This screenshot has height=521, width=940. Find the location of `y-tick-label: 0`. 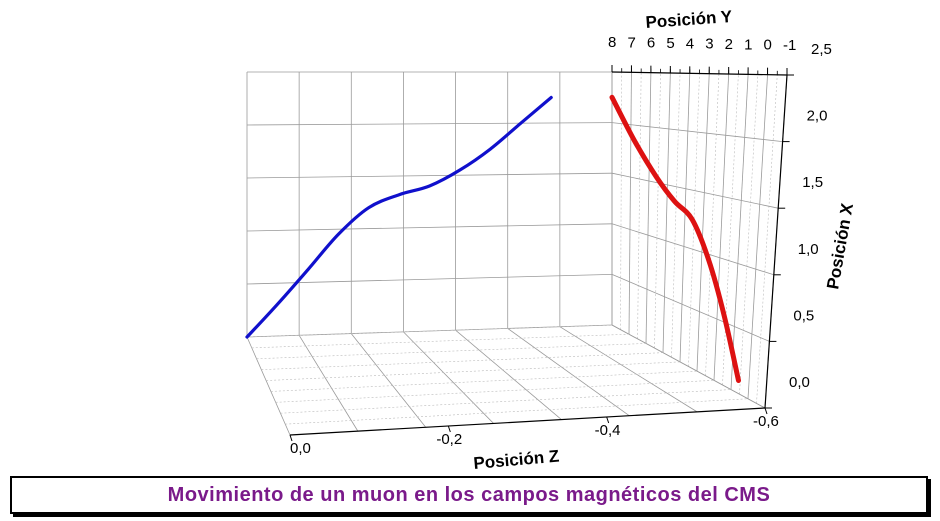

y-tick-label: 0 is located at coordinates (768, 45).